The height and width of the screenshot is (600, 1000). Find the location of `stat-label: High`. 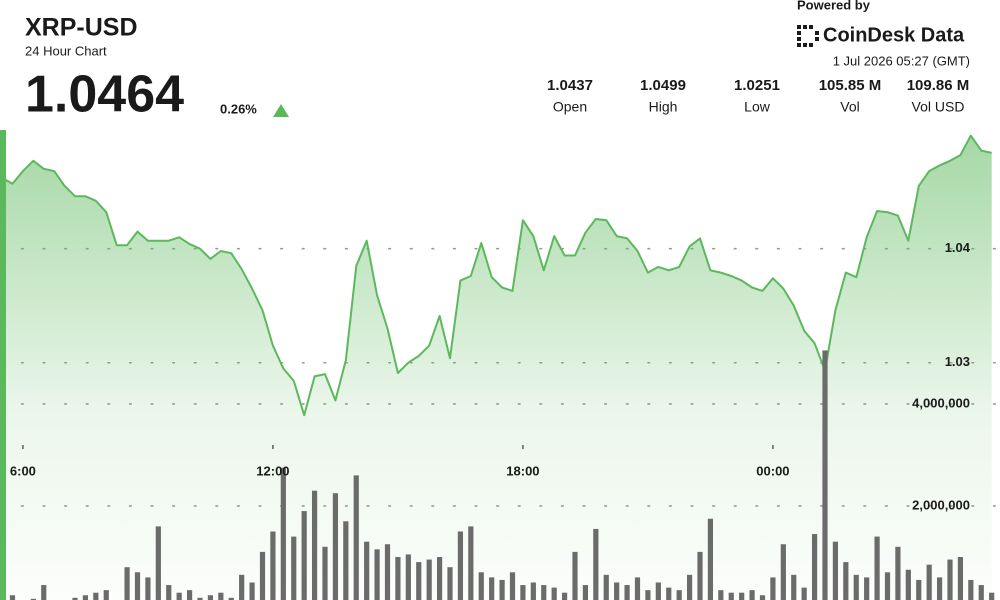

stat-label: High is located at coordinates (663, 107).